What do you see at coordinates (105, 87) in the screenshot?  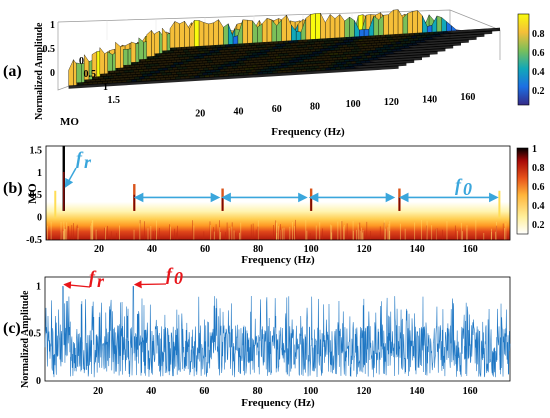 I see `panel-a-depth-tick: 1` at bounding box center [105, 87].